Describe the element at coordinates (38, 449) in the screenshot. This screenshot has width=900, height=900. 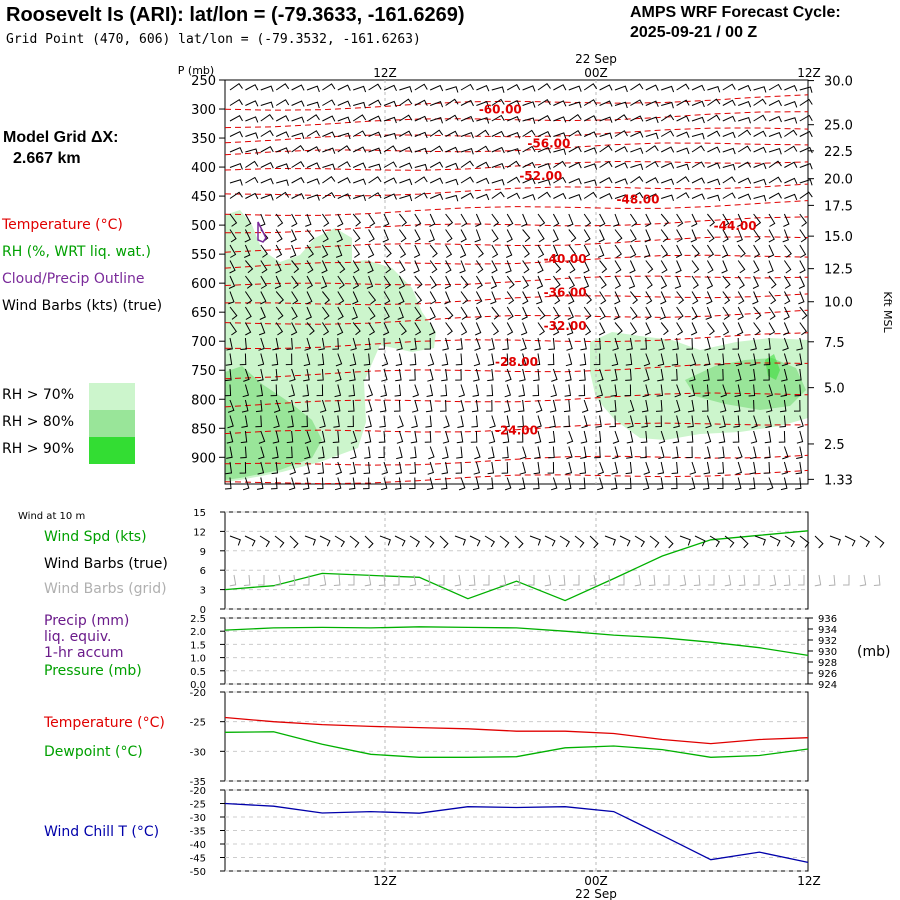
I see `legend-rh90-label: RH > 90%` at that location.